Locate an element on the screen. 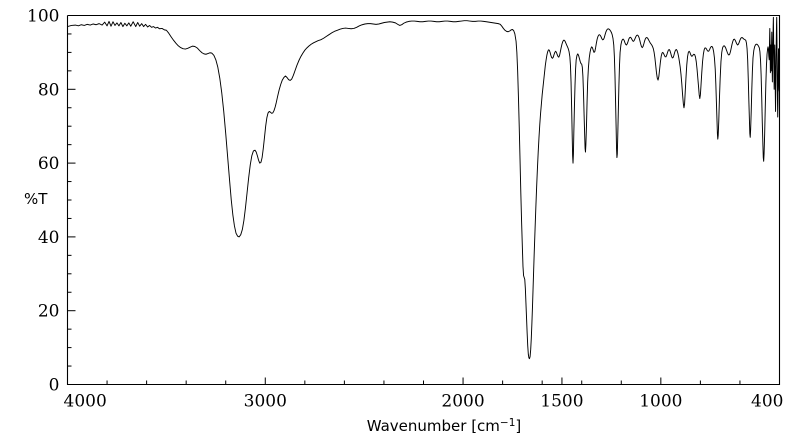 Image resolution: width=800 pixels, height=441 pixels. y-axis-title: %T is located at coordinates (36, 199).